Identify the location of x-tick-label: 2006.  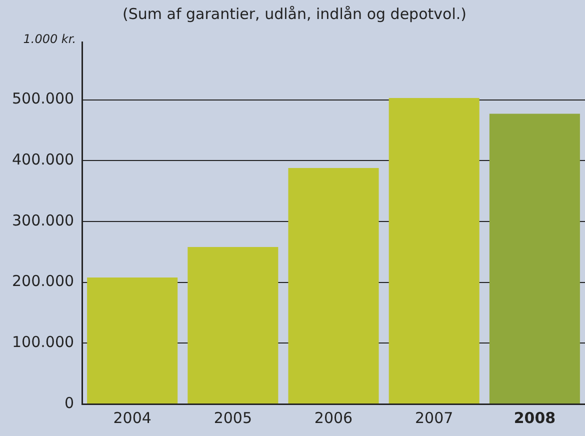
(333, 417).